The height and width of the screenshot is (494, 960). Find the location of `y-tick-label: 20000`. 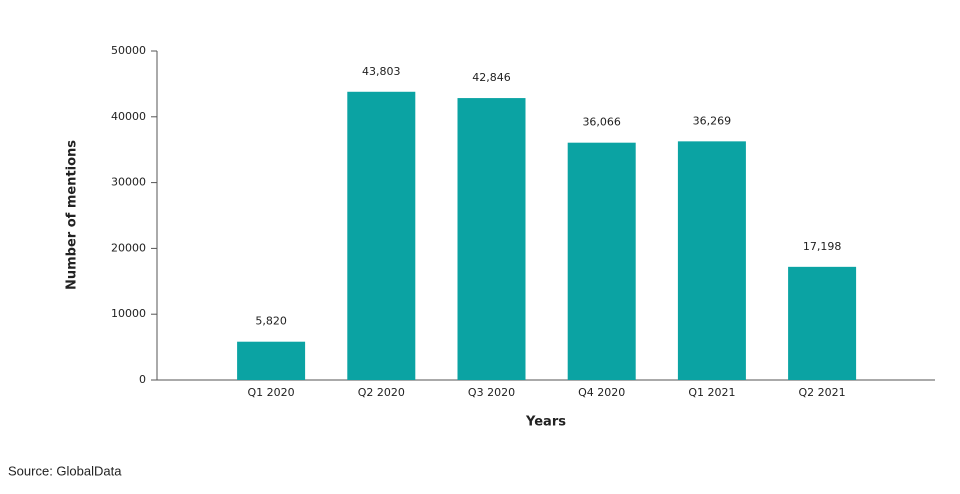

y-tick-label: 20000 is located at coordinates (128, 247).